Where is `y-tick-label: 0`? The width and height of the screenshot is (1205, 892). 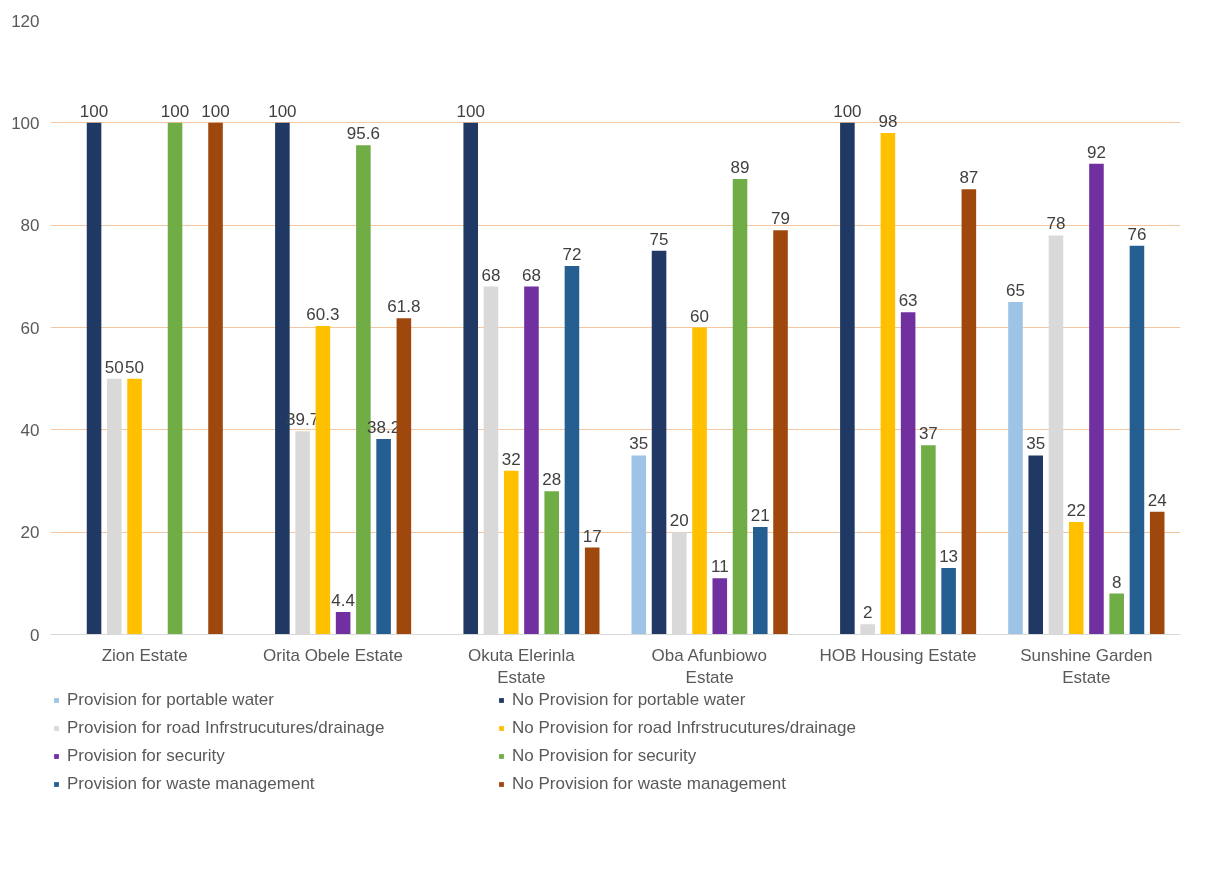 y-tick-label: 0 is located at coordinates (35, 635).